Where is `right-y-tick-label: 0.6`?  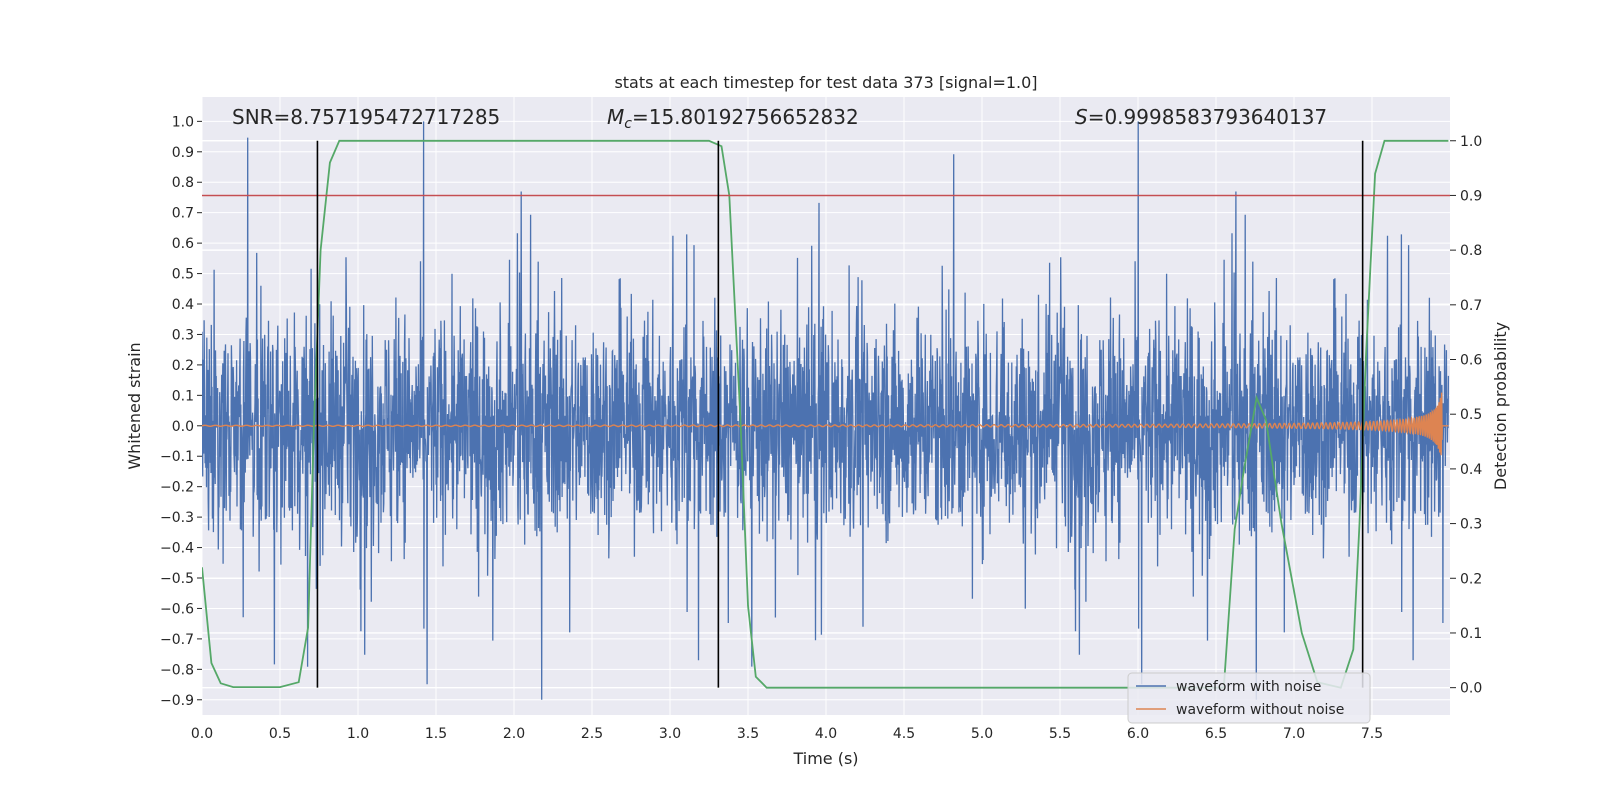 right-y-tick-label: 0.6 is located at coordinates (1471, 361).